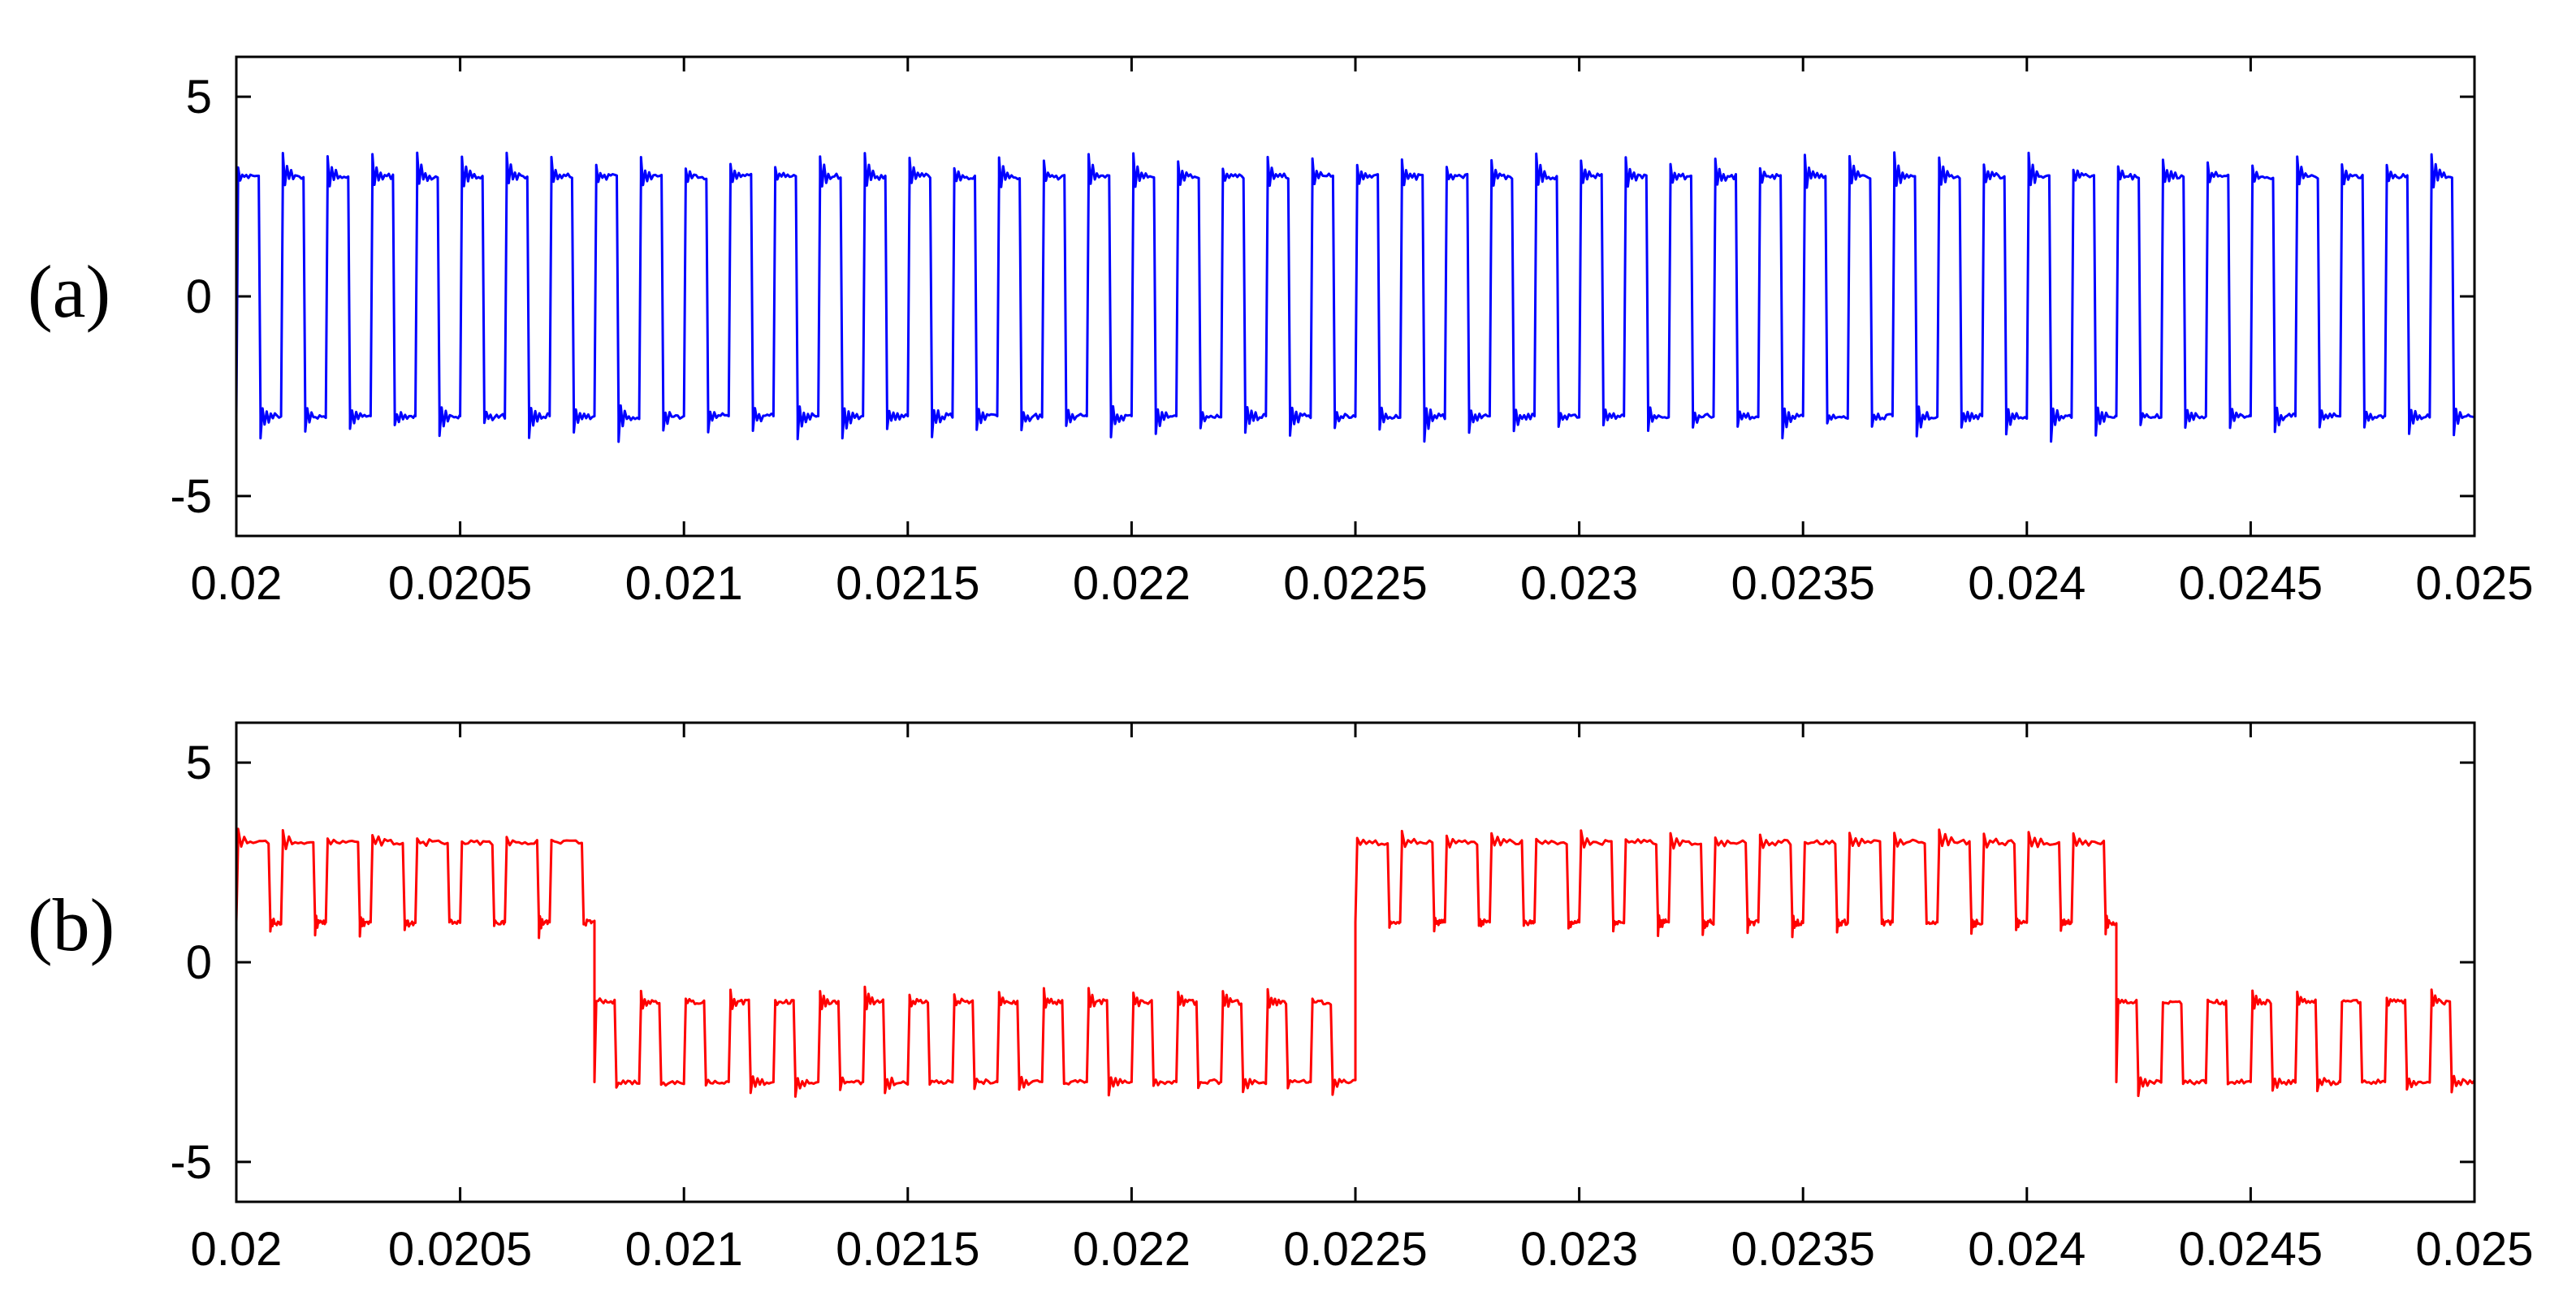 The image size is (2576, 1309). What do you see at coordinates (1803, 1249) in the screenshot?
I see `x-tick-label-b: 0.0235` at bounding box center [1803, 1249].